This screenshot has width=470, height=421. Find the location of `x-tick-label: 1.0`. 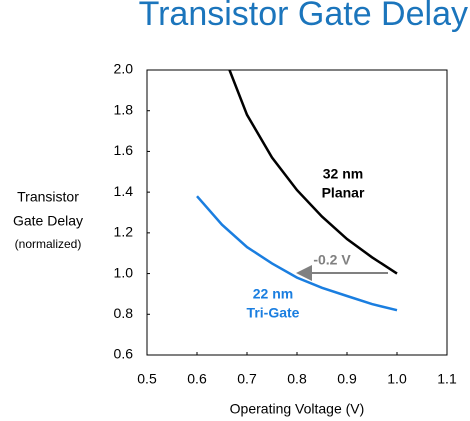

x-tick-label: 1.0 is located at coordinates (397, 379).